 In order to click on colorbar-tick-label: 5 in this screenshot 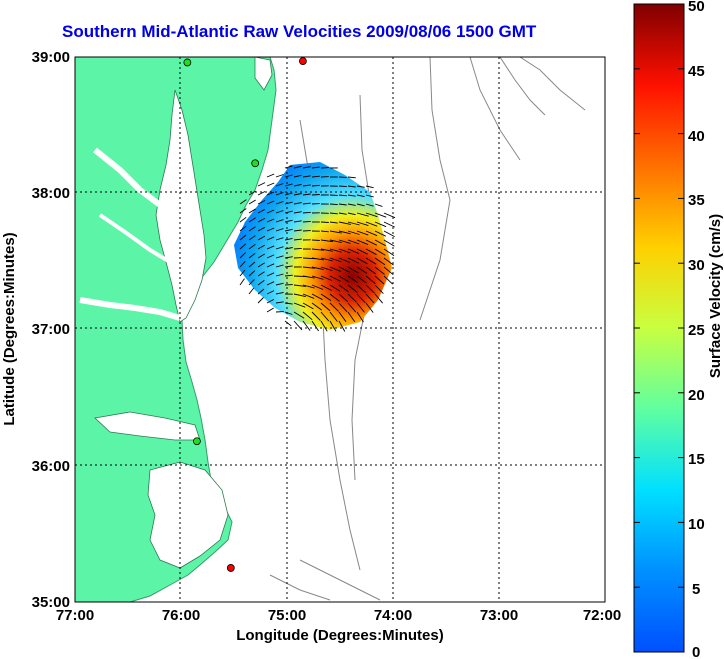, I will do `click(696, 589)`.